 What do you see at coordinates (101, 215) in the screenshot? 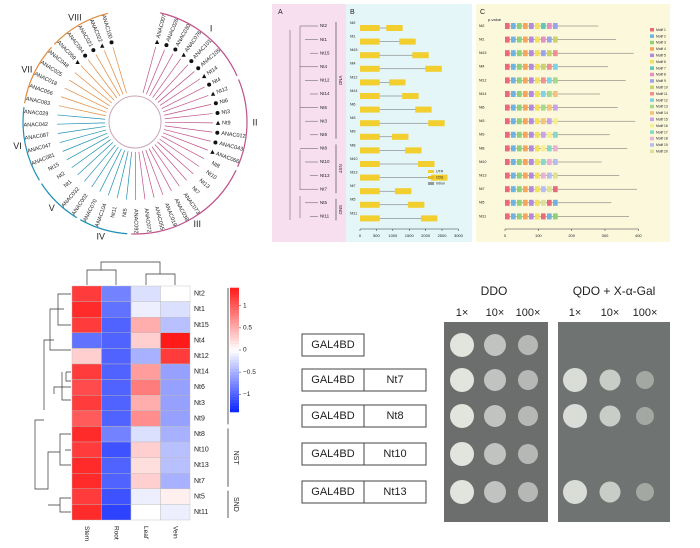
I see `leaf-label: ANAC104` at bounding box center [101, 215].